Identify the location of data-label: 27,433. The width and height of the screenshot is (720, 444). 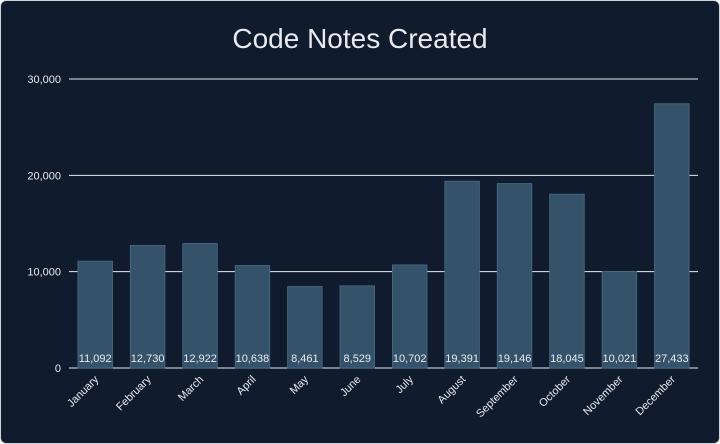
(672, 359).